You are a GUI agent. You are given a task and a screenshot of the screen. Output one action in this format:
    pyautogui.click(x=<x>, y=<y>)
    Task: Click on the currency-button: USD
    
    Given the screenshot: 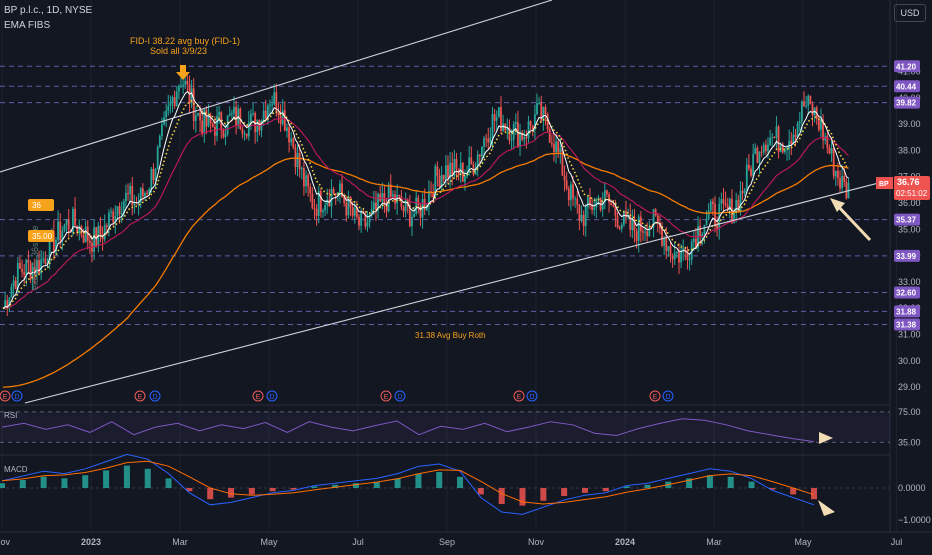 What is the action you would take?
    pyautogui.click(x=910, y=13)
    